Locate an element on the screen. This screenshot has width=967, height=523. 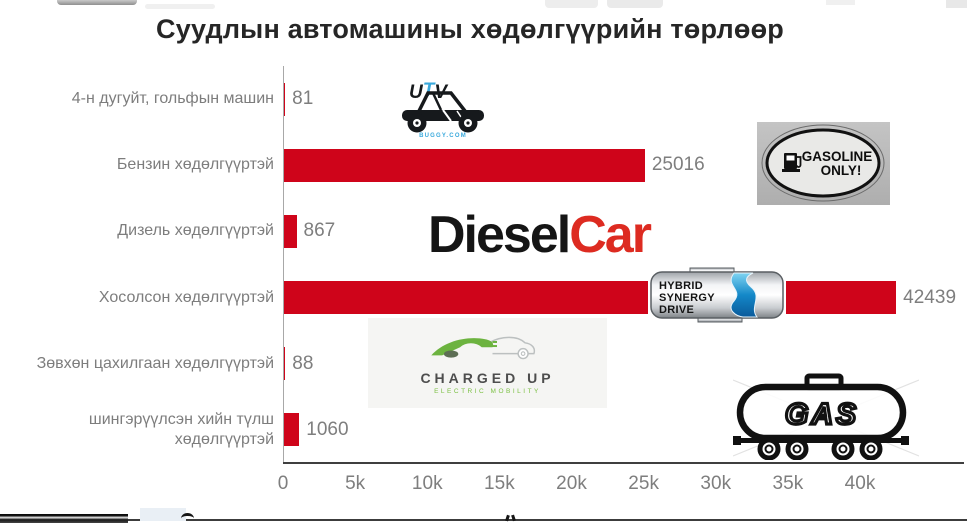
gas-pump-icon is located at coordinates (792, 162).